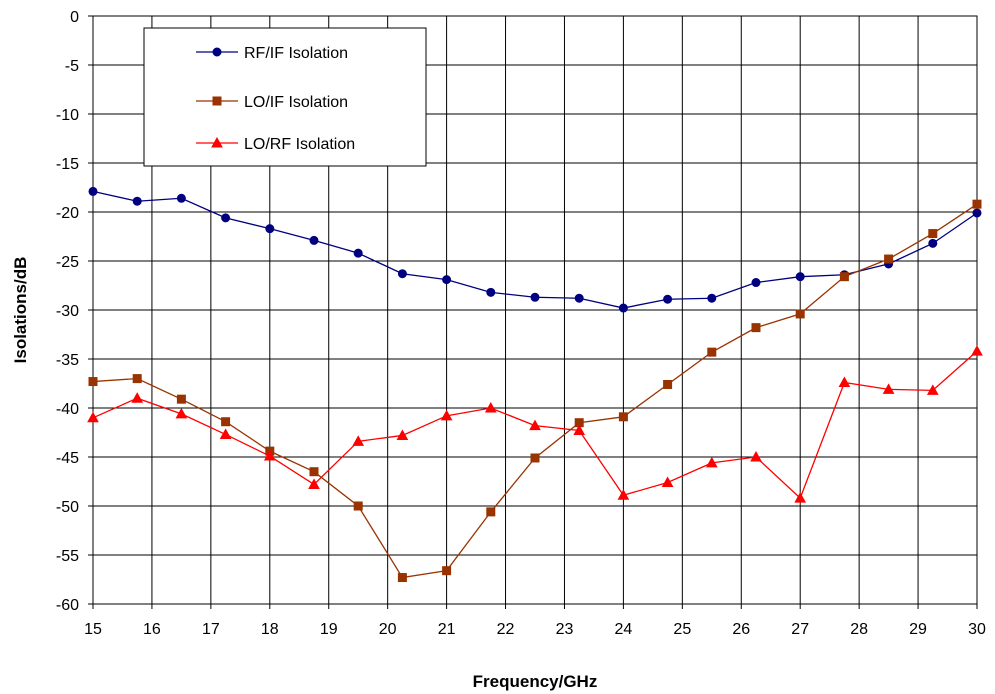 This screenshot has height=694, width=995. What do you see at coordinates (74, 17) in the screenshot?
I see `y-tick-label: 0` at bounding box center [74, 17].